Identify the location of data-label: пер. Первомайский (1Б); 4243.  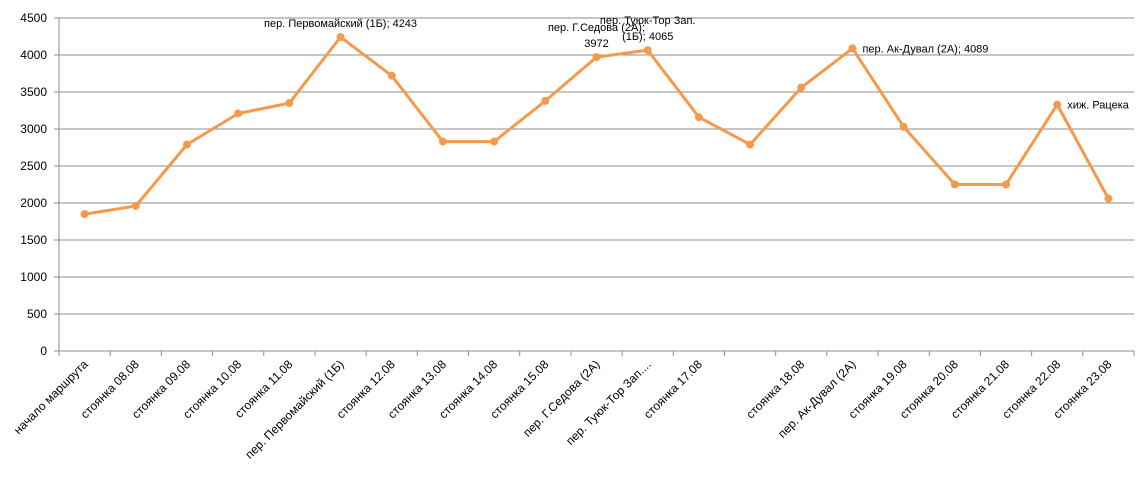
(340, 24).